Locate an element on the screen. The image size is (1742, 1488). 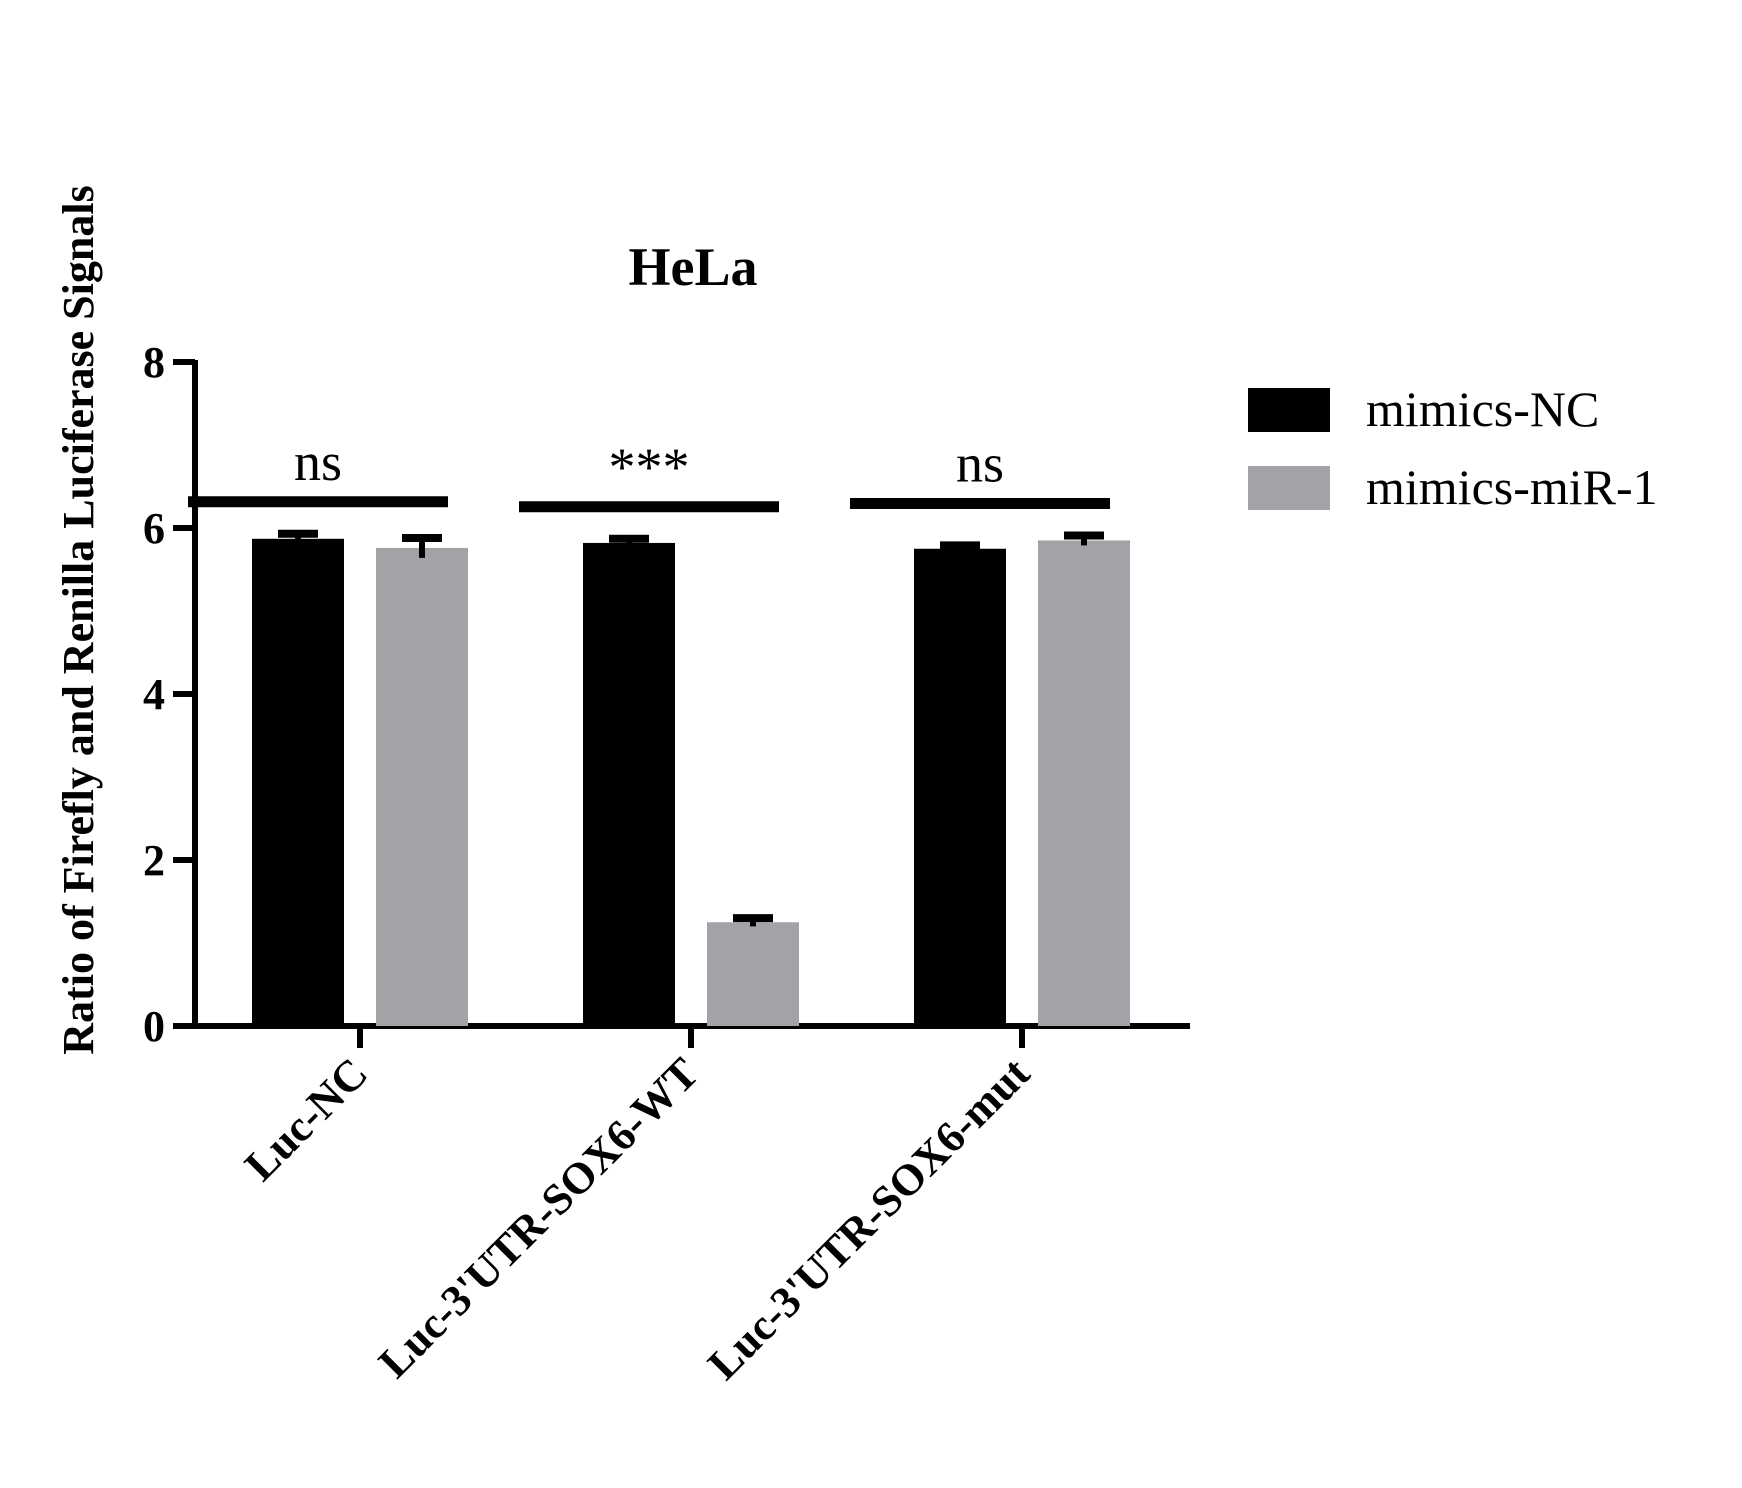
y-tick-label: 6 is located at coordinates (154, 528).